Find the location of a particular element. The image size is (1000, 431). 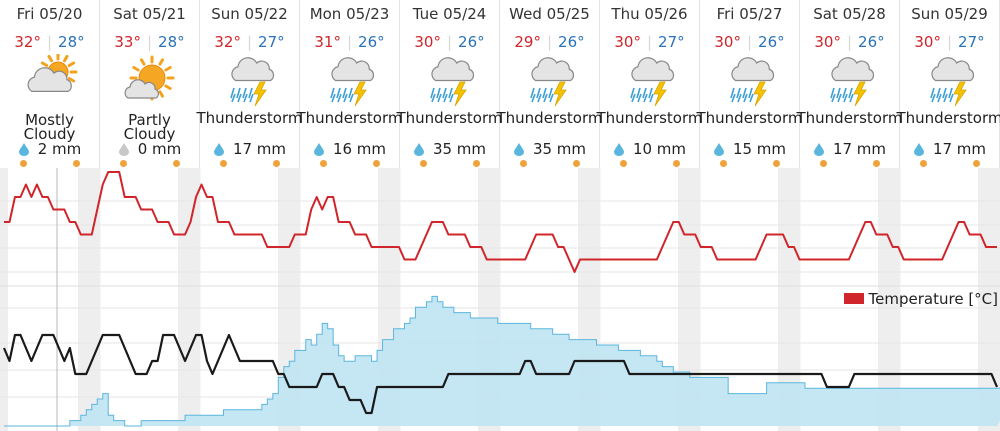

legend: Temperature [°C] is located at coordinates (920, 299).